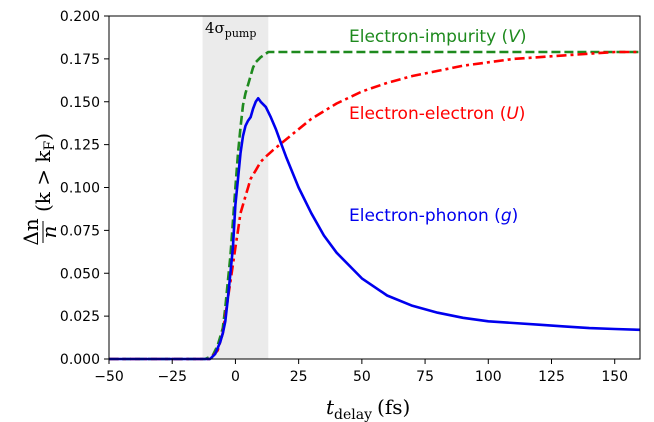 This screenshot has height=422, width=654. Describe the element at coordinates (80, 60) in the screenshot. I see `y-tick-label: 0.175` at that location.